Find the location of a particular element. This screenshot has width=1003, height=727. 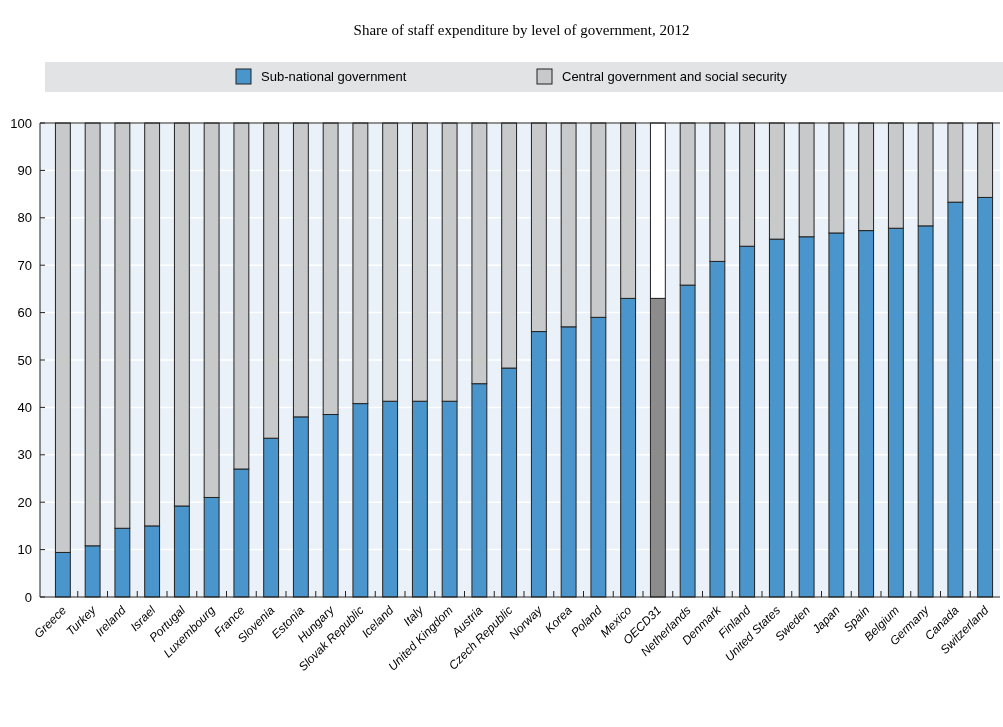

y-tick-label: 90 is located at coordinates (24, 170).